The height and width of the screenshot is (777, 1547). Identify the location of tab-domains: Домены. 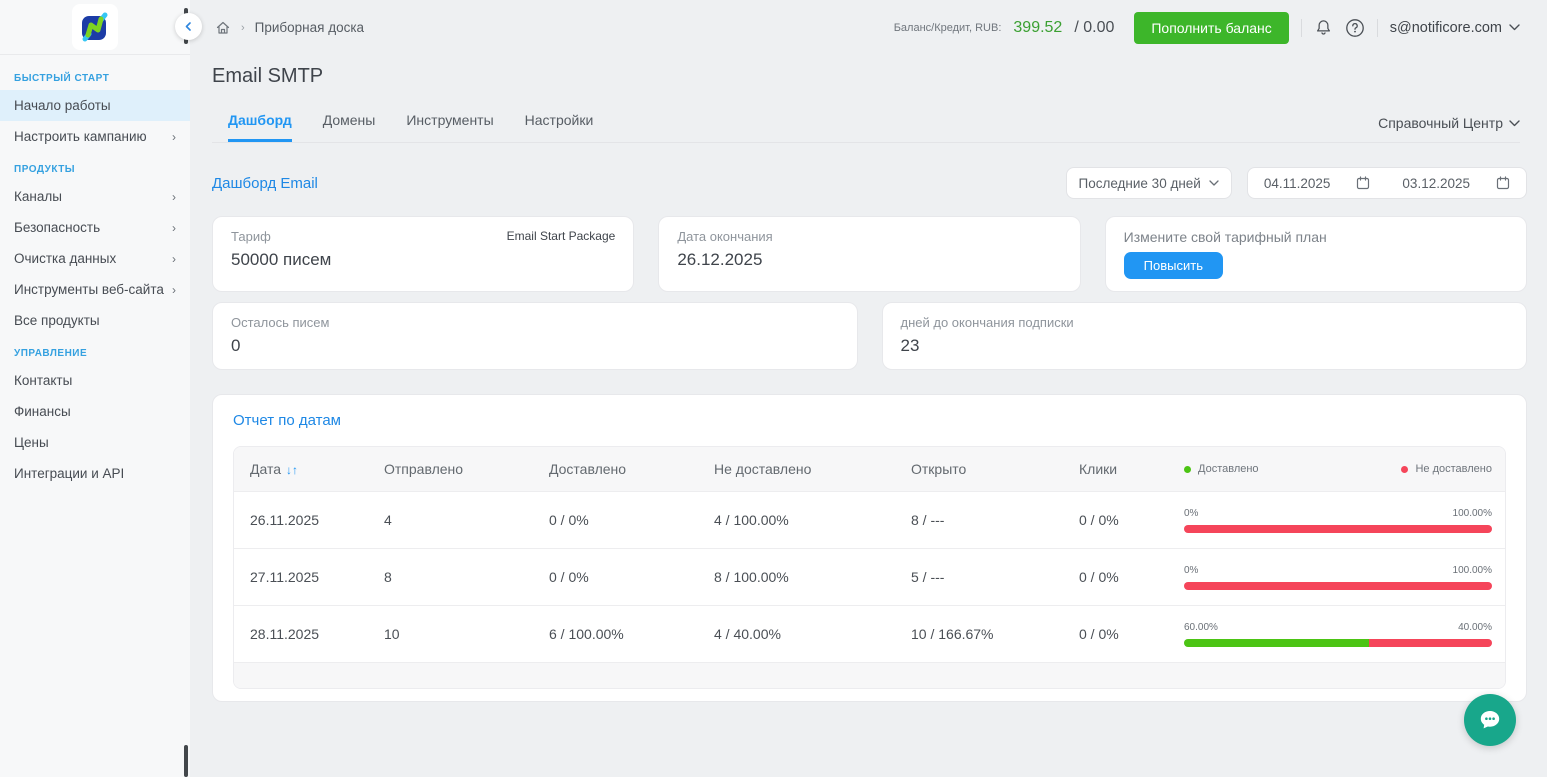
(349, 120).